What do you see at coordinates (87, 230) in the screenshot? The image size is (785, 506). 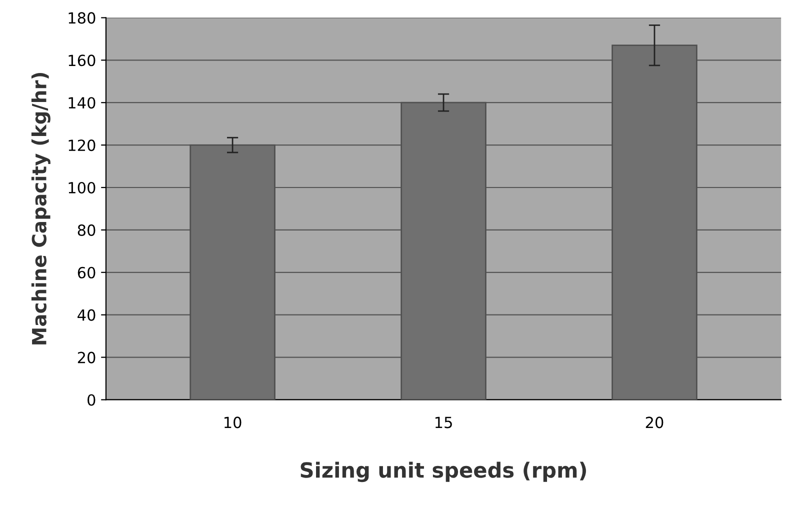 I see `y-tick-label: 80` at bounding box center [87, 230].